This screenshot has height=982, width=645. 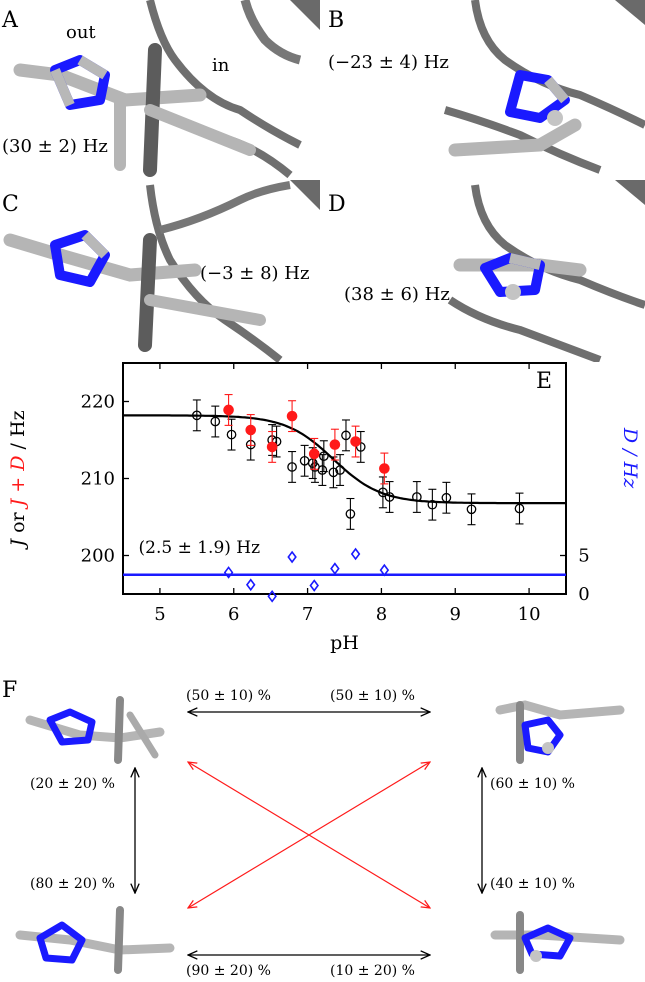 What do you see at coordinates (544, 87) in the screenshot?
I see `panel-b-structure` at bounding box center [544, 87].